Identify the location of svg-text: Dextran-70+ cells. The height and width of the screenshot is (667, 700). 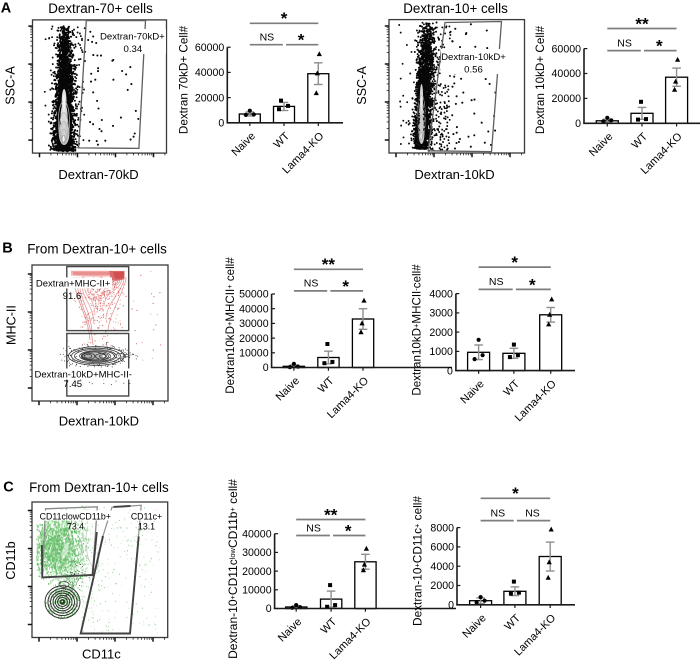
(100, 8).